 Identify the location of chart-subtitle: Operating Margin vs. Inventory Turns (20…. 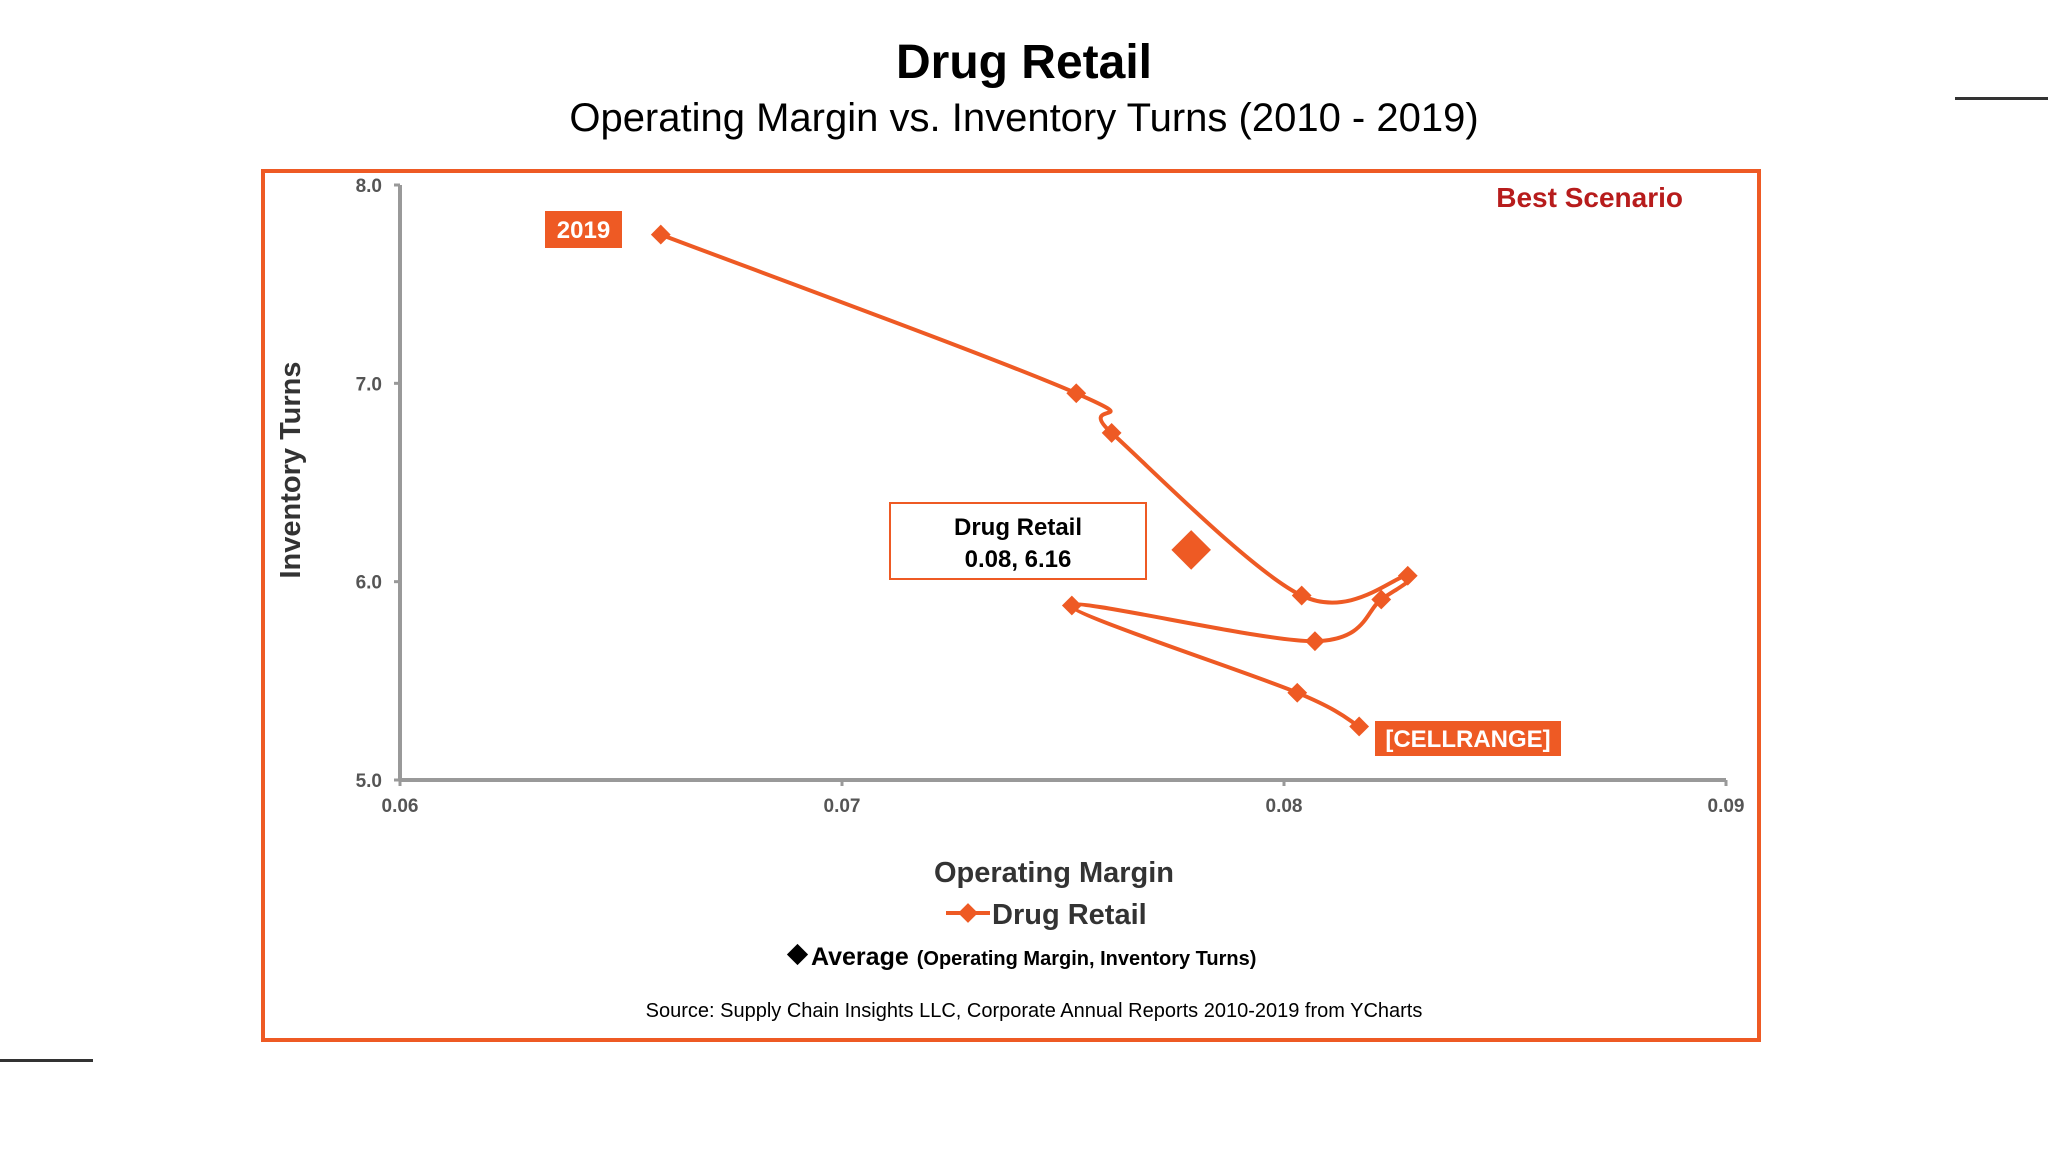
(1023, 118).